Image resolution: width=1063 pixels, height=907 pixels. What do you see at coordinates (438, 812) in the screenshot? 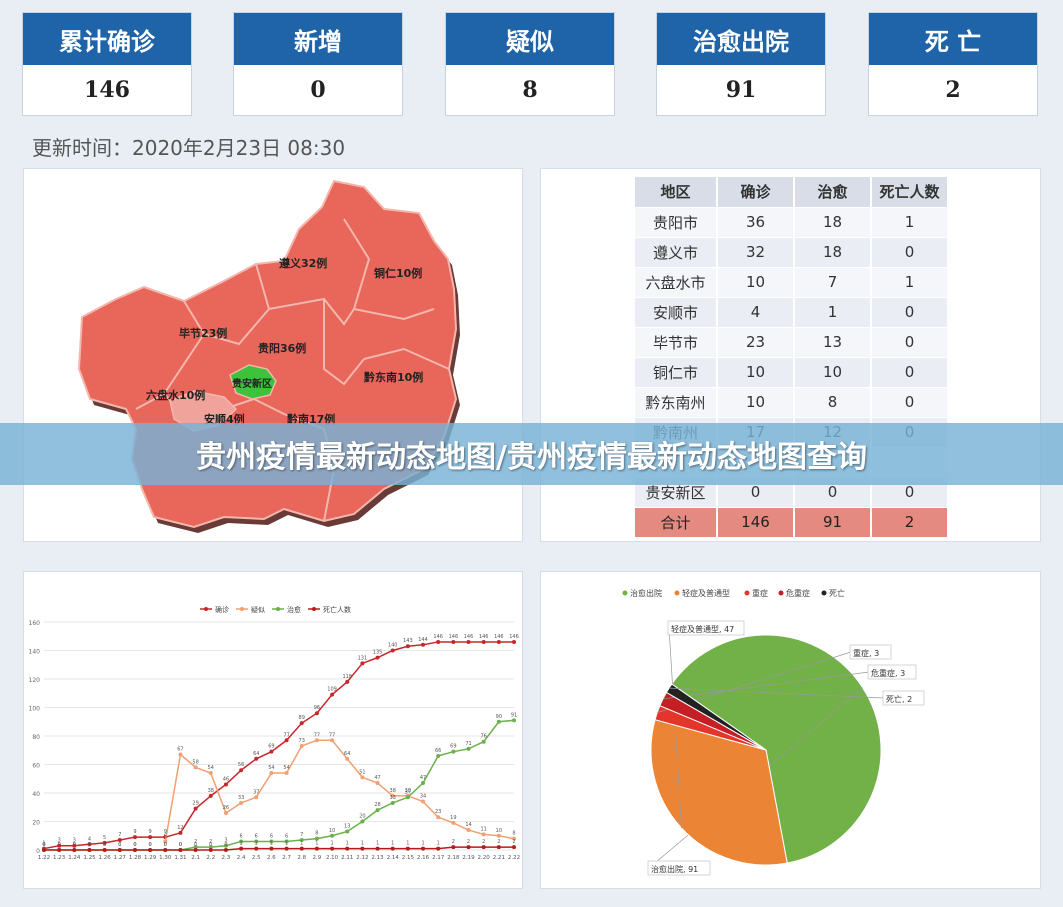
I see `data-label: 23` at bounding box center [438, 812].